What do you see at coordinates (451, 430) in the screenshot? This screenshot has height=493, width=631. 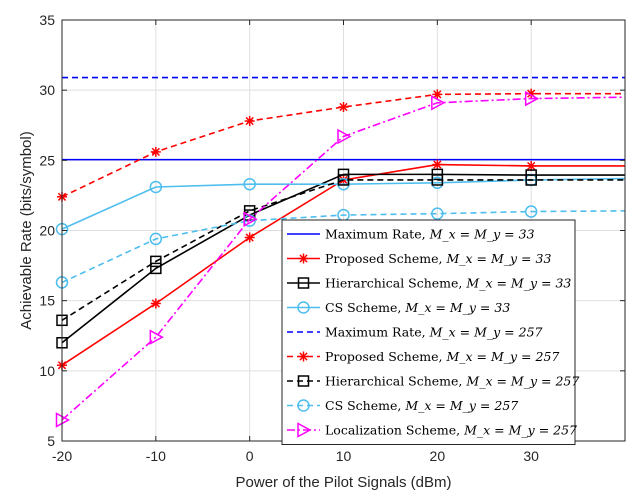 I see `legend-label: Localization Scheme, M_x = M_y = 257` at bounding box center [451, 430].